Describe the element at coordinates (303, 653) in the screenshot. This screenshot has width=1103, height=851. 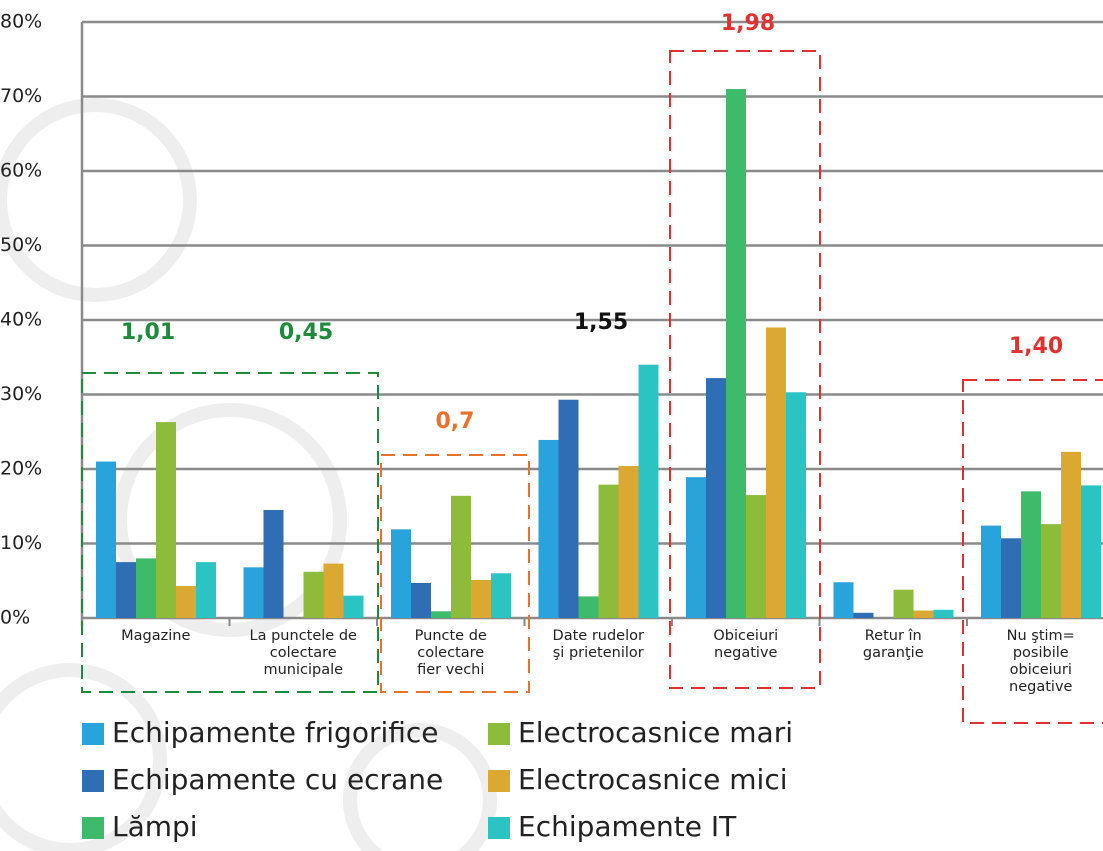
I see `x-tick-label: La punctele de colectare municipale` at that location.